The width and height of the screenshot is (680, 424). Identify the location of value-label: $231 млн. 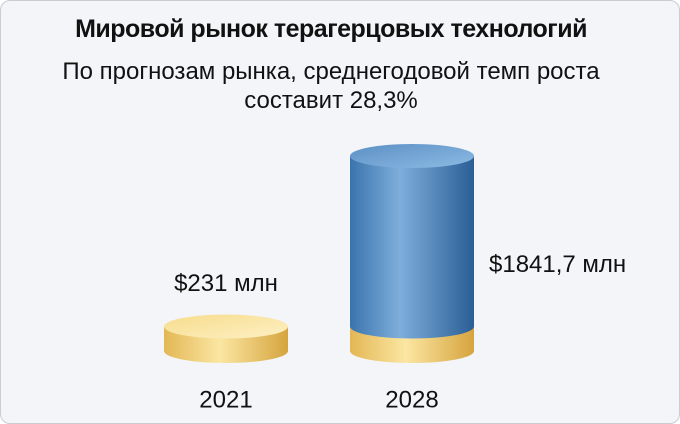
(226, 283).